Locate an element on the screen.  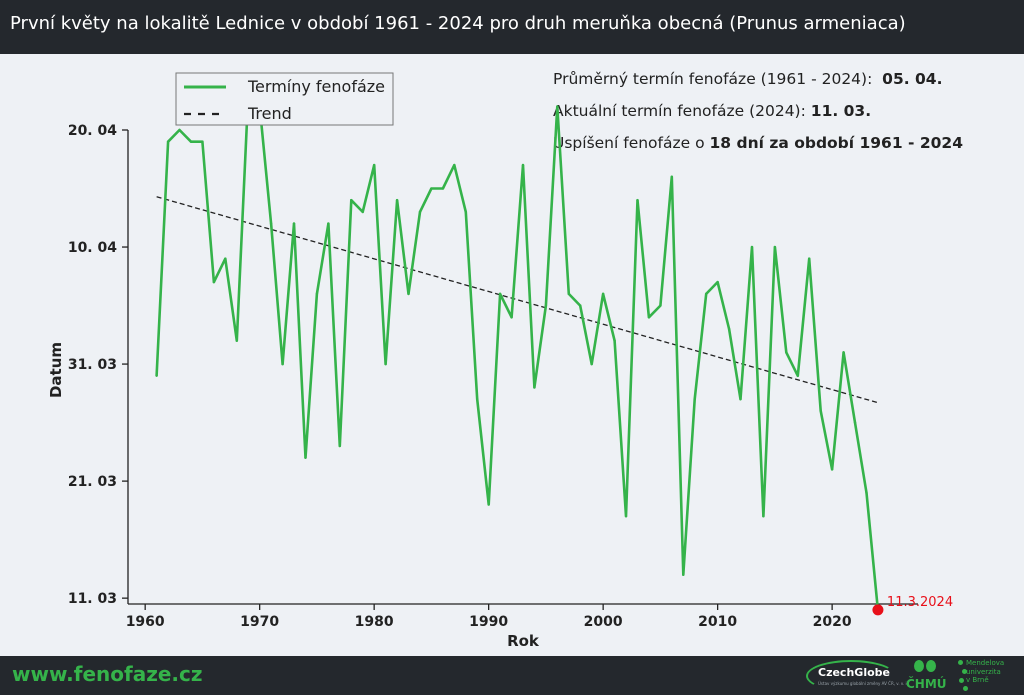
y-tick-label: 21. 03 is located at coordinates (92, 482).